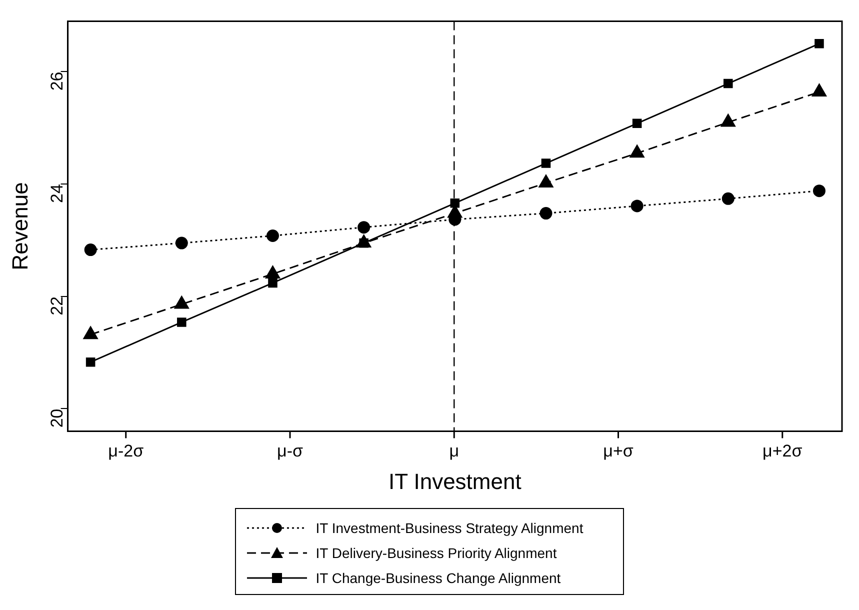 The image size is (859, 610). What do you see at coordinates (290, 450) in the screenshot?
I see `text: μ-σ` at bounding box center [290, 450].